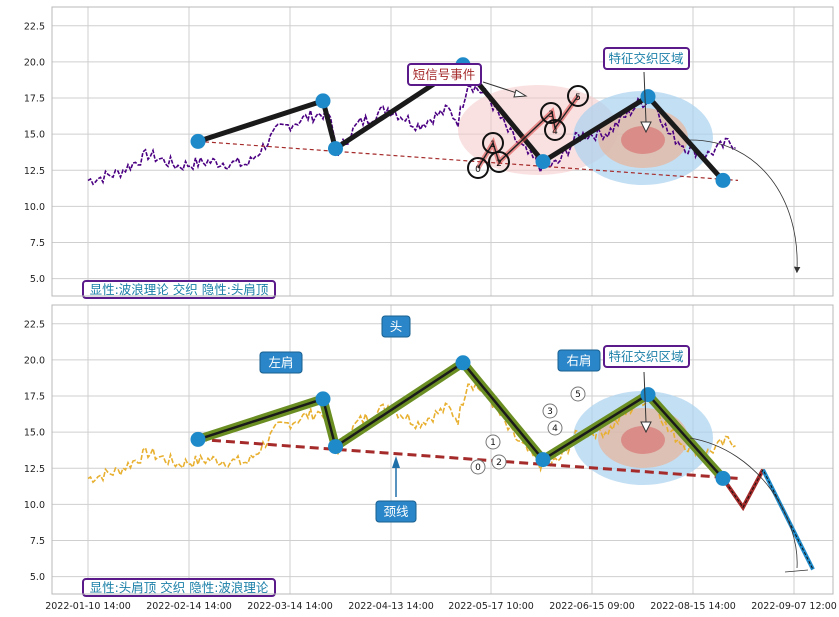 The image size is (839, 617). I want to click on bottom-pattern-points, so click(460, 420).